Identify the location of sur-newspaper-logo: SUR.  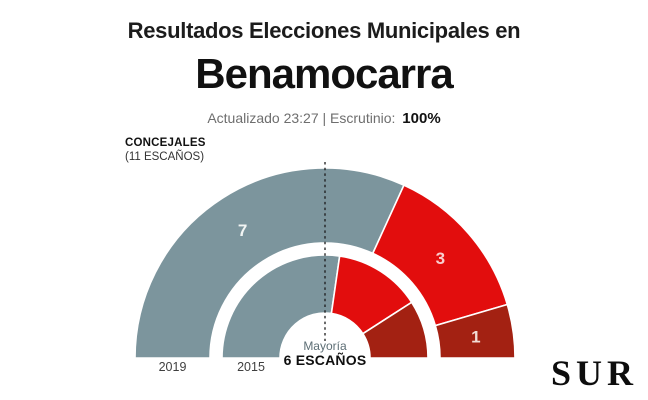
(594, 373).